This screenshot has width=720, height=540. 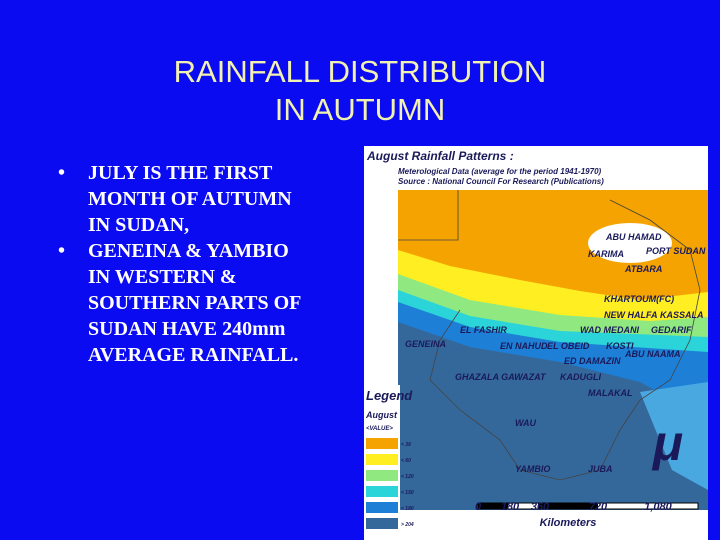 I want to click on legend-field: <VALUE>, so click(x=379, y=429).